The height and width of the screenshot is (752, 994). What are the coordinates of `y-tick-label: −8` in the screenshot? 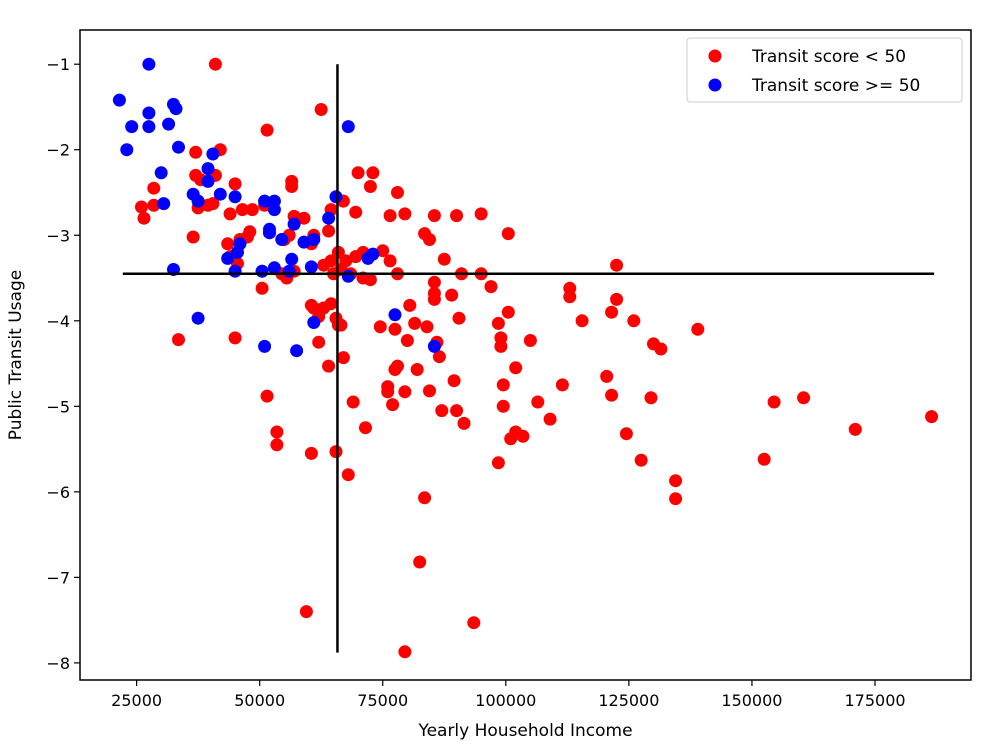 It's located at (58, 663).